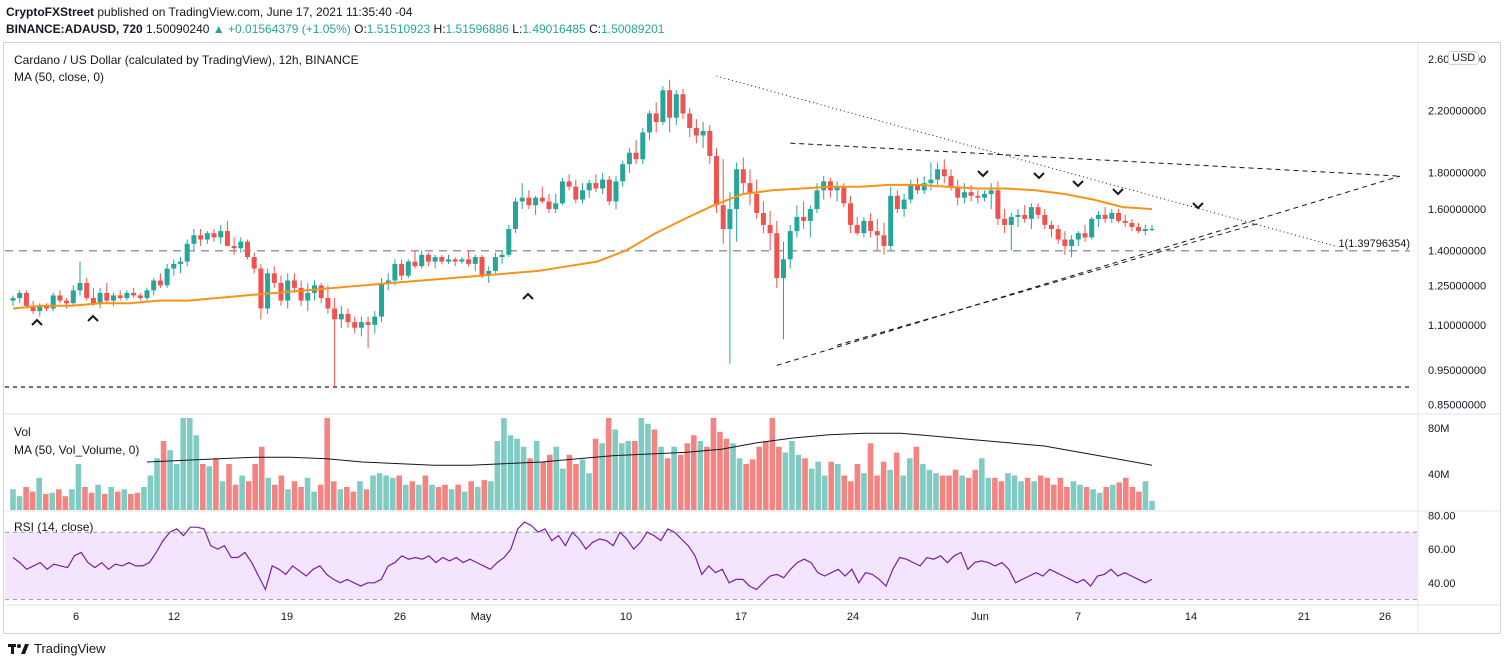 The height and width of the screenshot is (668, 1508). Describe the element at coordinates (74, 29) in the screenshot. I see `symbol-label: BINANCE:ADAUSD, 720` at that location.